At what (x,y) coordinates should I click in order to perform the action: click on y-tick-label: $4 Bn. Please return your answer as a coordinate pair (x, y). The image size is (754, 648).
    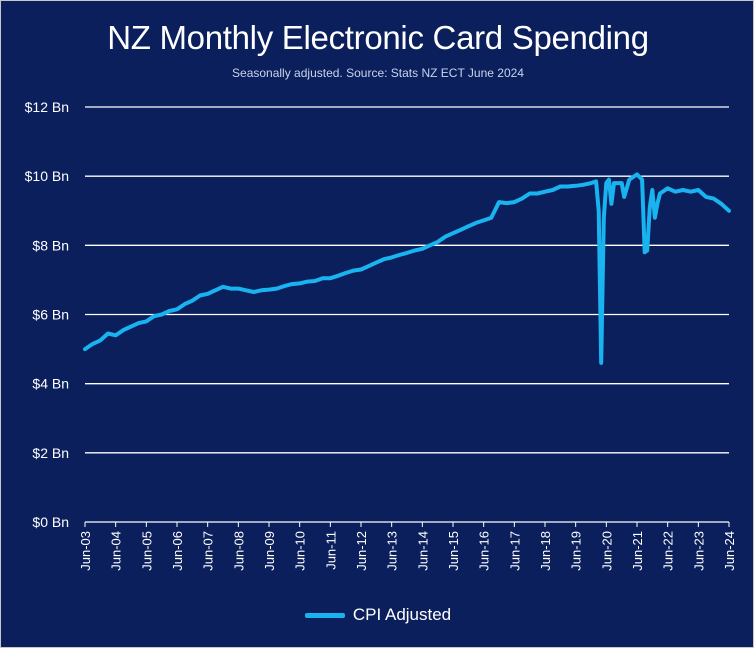
    Looking at the image, I should click on (50, 384).